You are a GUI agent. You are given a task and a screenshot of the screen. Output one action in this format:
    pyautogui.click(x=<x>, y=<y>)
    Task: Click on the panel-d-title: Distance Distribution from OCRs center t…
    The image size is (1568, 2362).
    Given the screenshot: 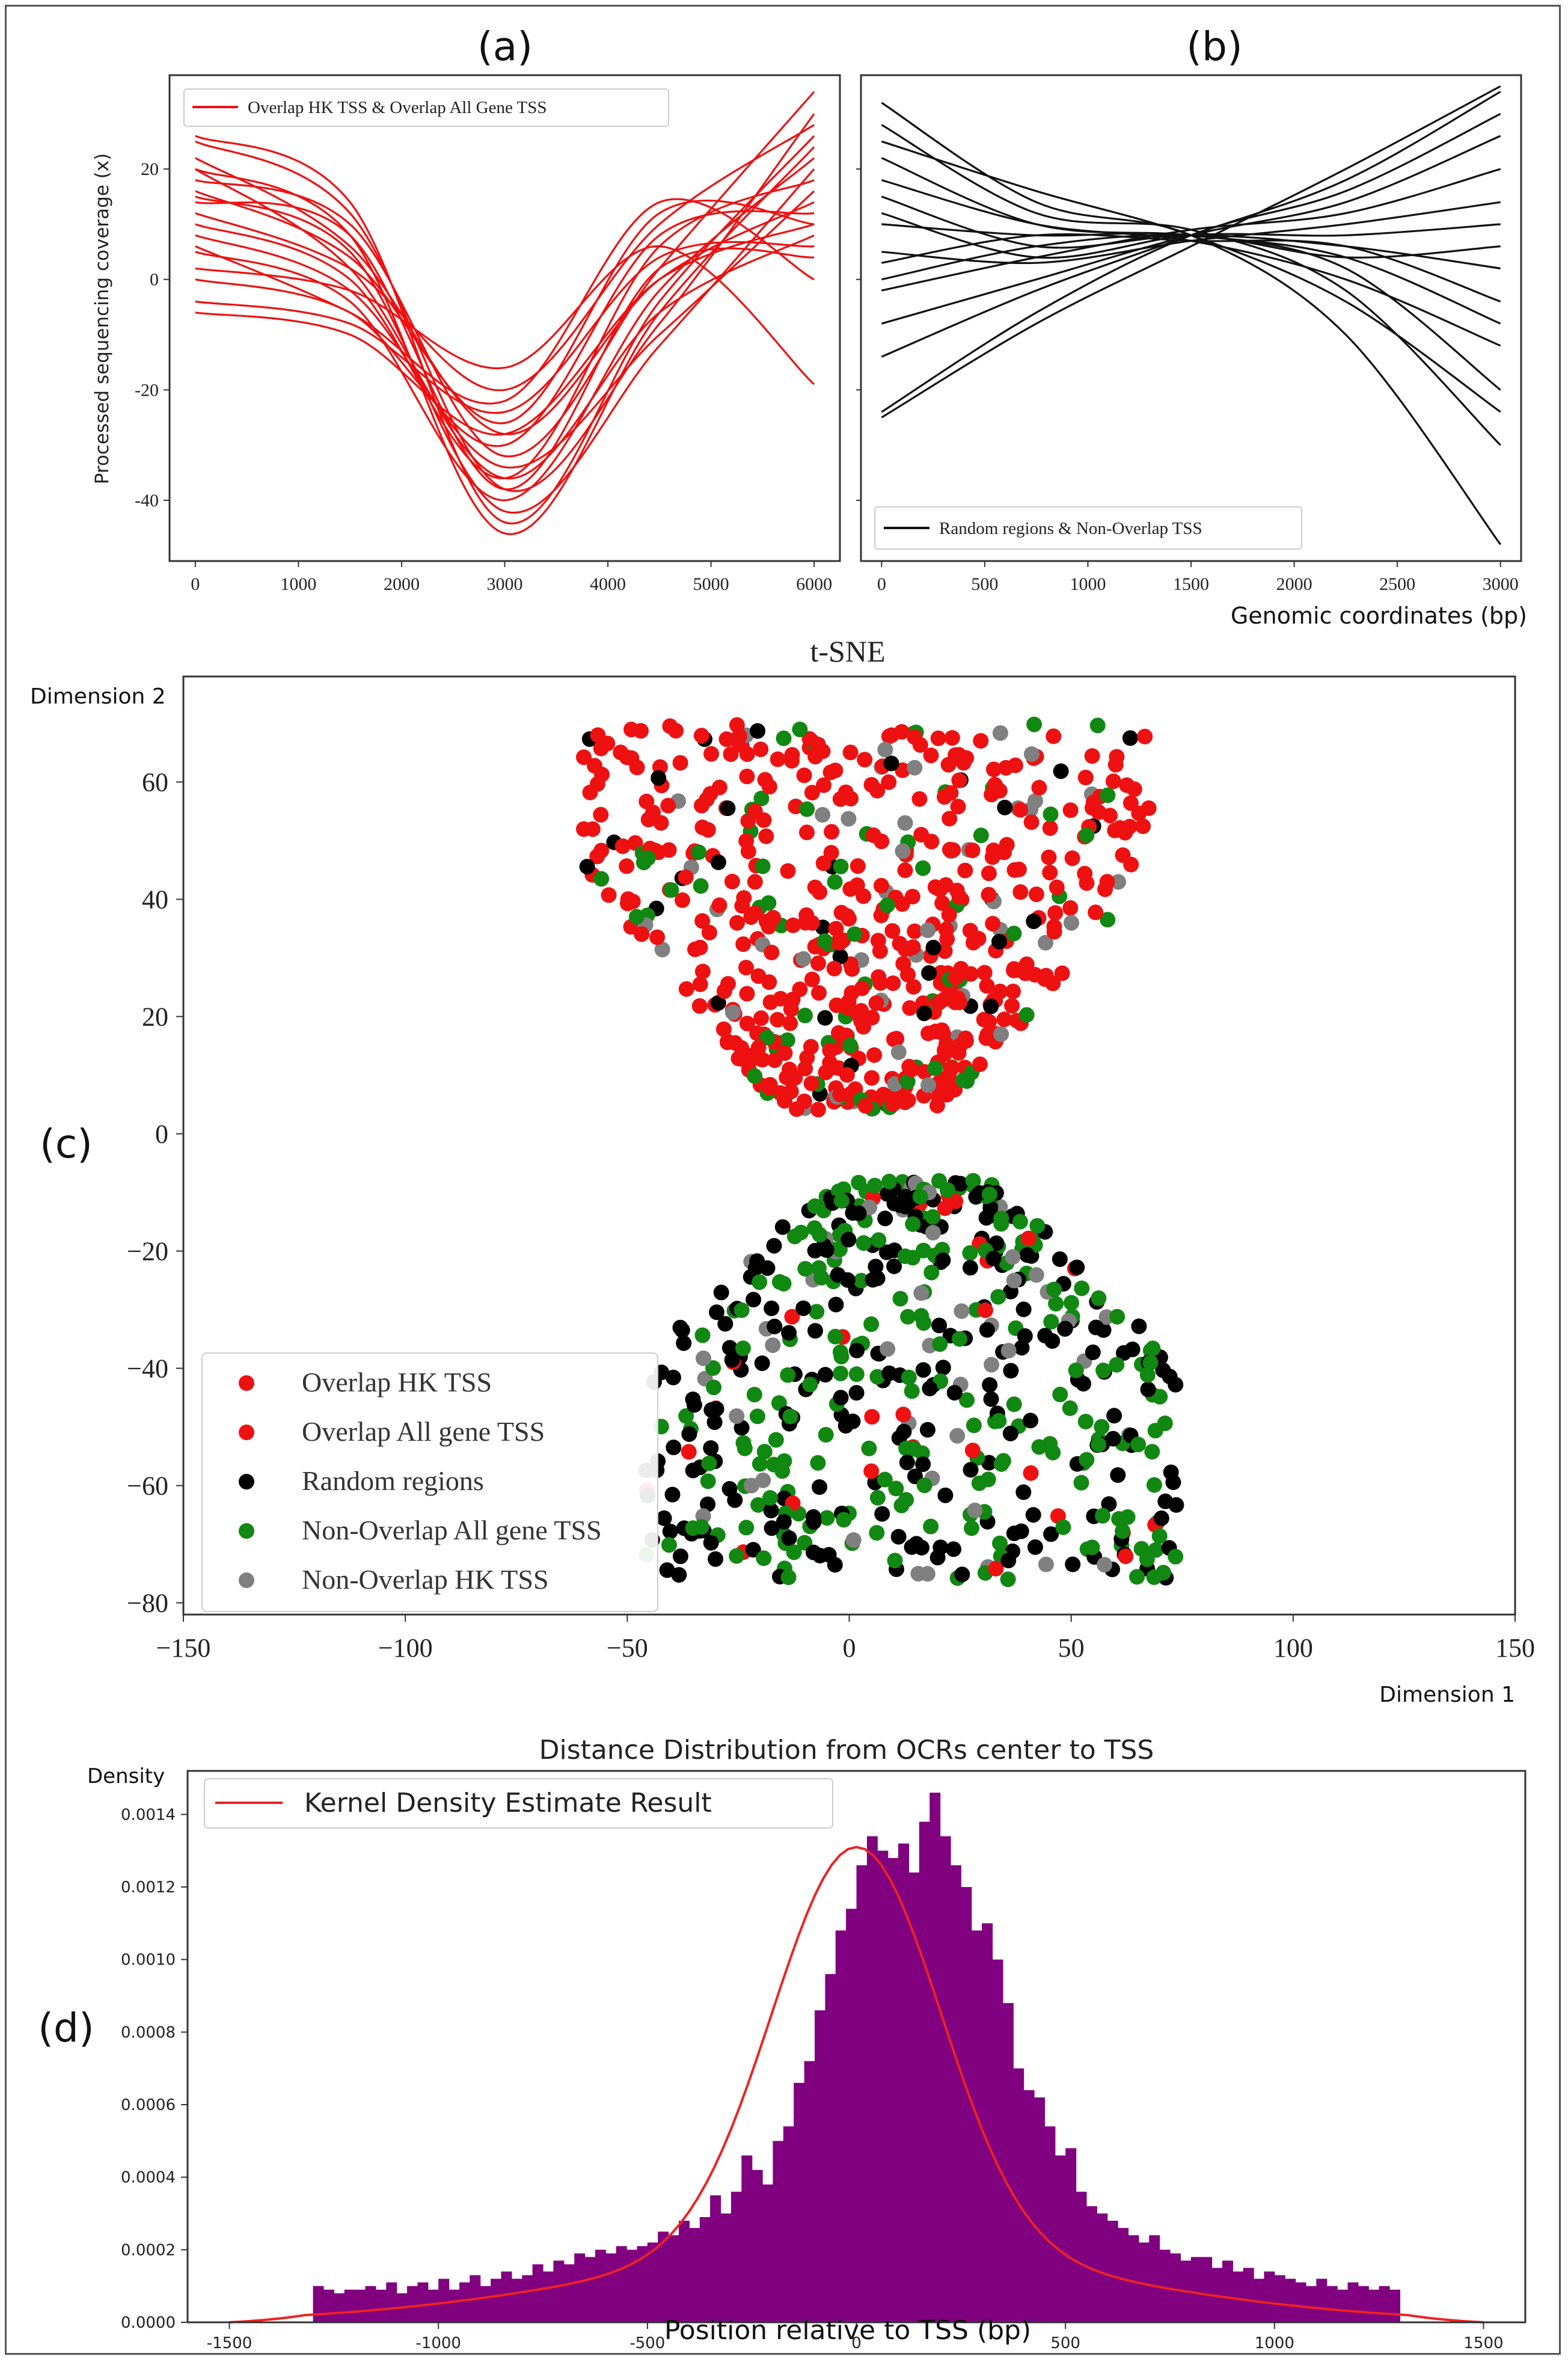 What is the action you would take?
    pyautogui.click(x=846, y=1750)
    